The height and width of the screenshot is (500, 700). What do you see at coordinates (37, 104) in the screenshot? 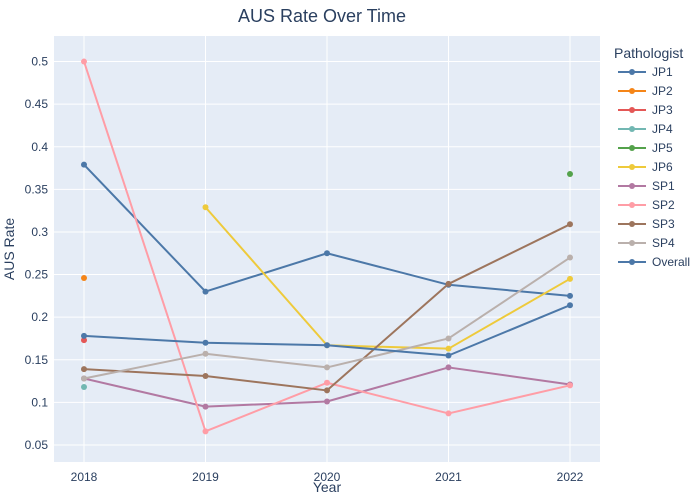
I see `y-tick-label: 0.45` at bounding box center [37, 104].